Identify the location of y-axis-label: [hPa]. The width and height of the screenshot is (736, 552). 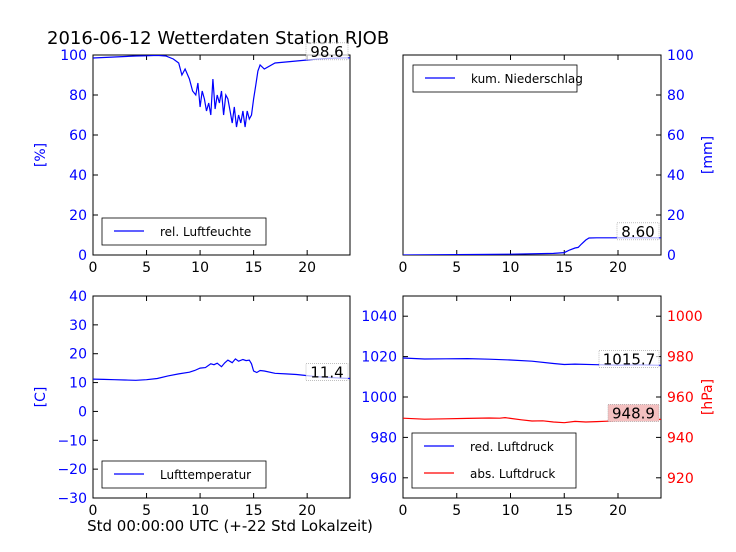
(708, 397).